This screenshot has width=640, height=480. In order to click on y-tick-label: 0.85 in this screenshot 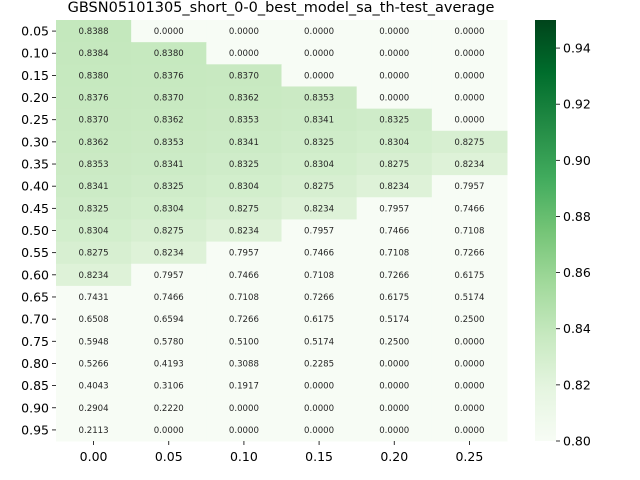, I will do `click(35, 385)`.